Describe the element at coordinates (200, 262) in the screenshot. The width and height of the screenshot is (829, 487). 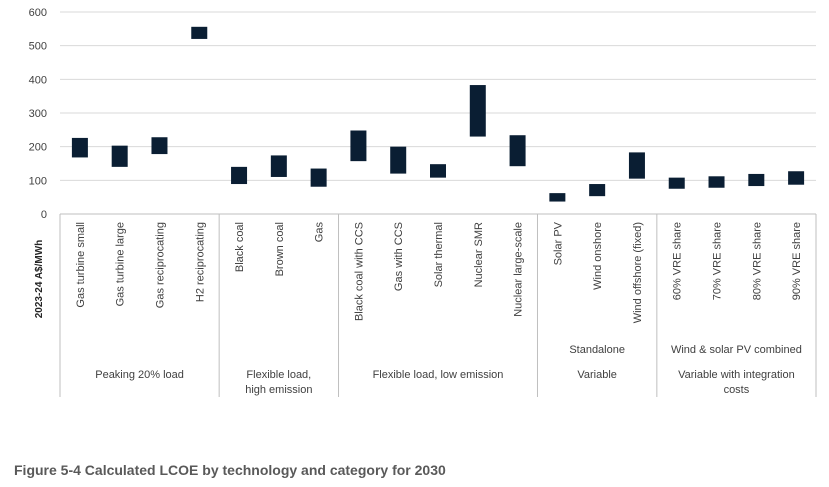
I see `category-label: H2 reciprocating` at that location.